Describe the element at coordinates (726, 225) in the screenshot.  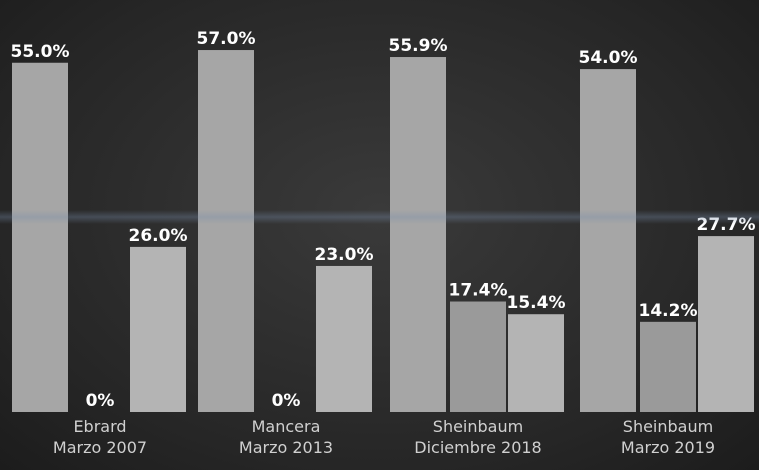
I see `data-label: 27.7%` at that location.